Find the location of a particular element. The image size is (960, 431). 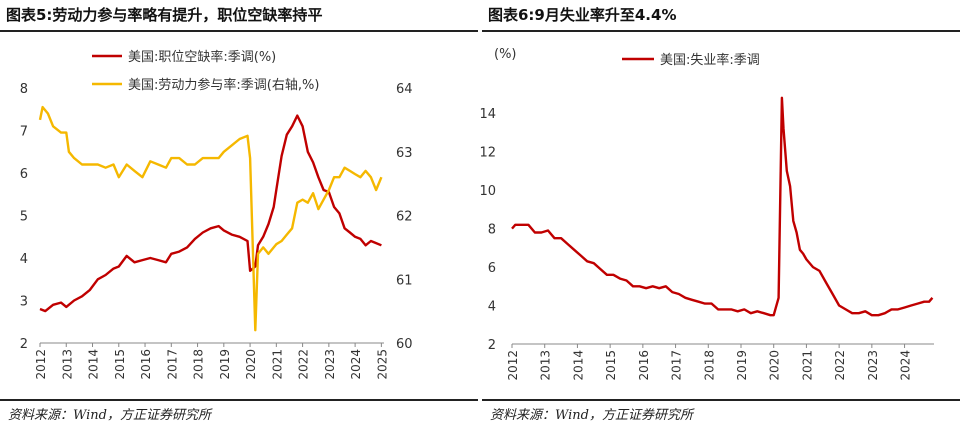

chart-title: 图表6:9月失业率升至4.4% is located at coordinates (582, 15).